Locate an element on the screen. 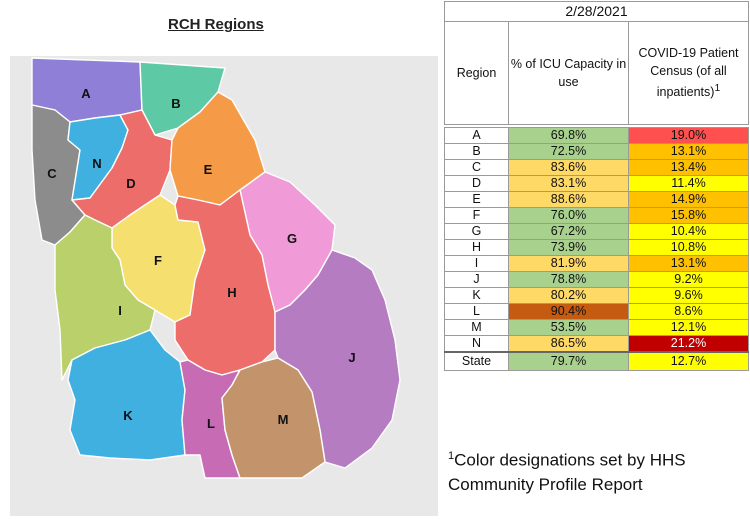 This screenshot has width=750, height=531. header-census-line1: COVID-19 Patient is located at coordinates (688, 53).